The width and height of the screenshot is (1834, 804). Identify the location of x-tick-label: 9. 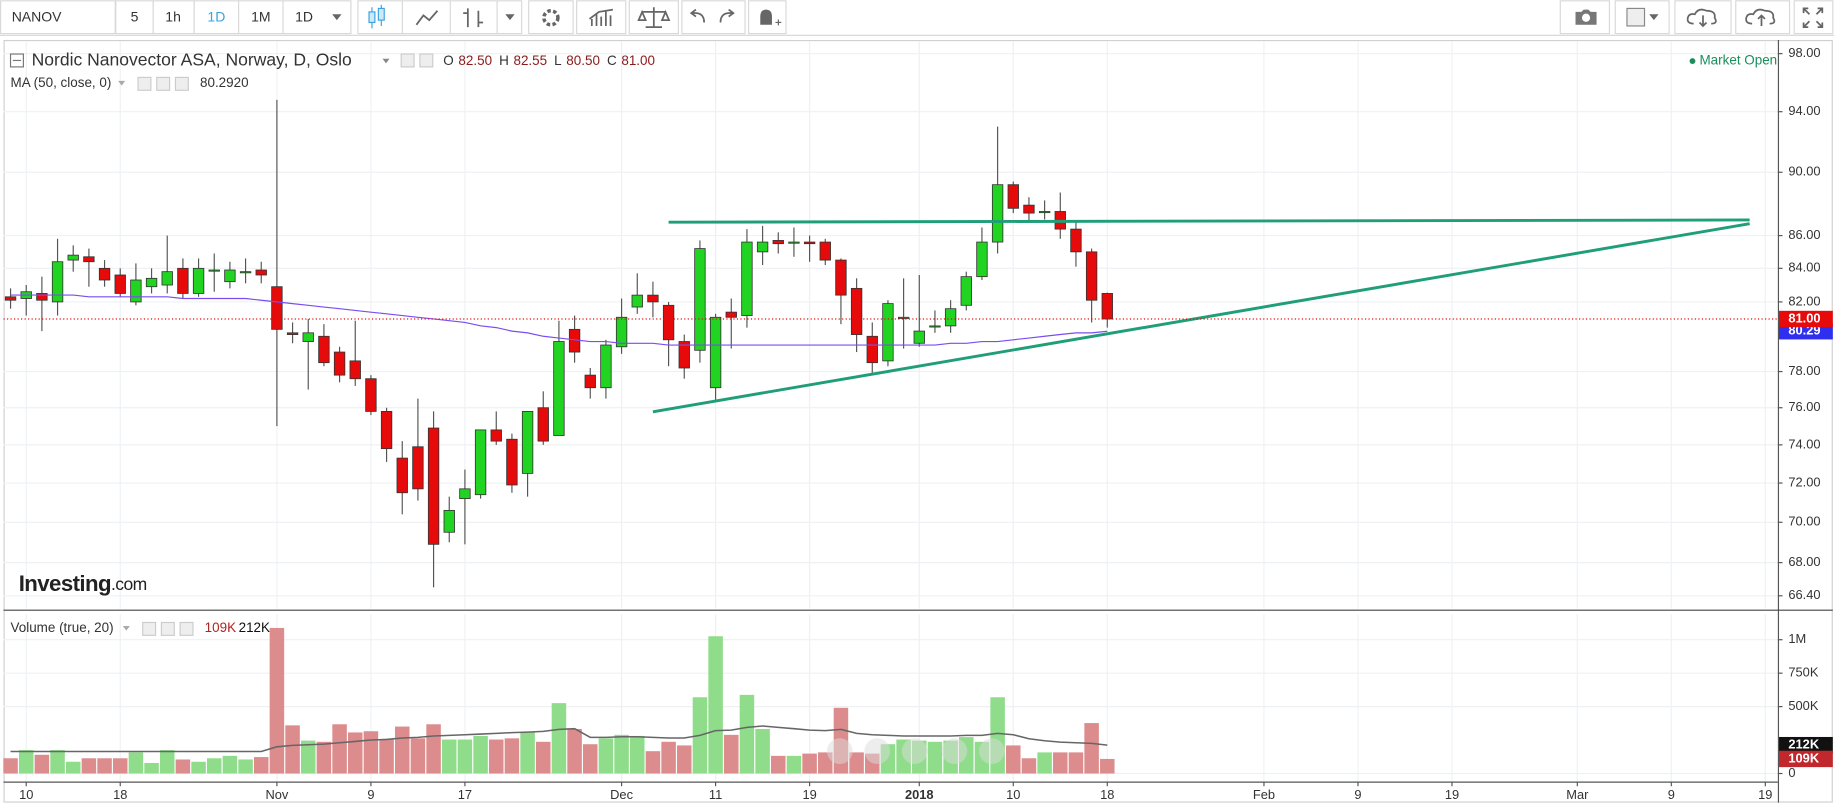
(1671, 794).